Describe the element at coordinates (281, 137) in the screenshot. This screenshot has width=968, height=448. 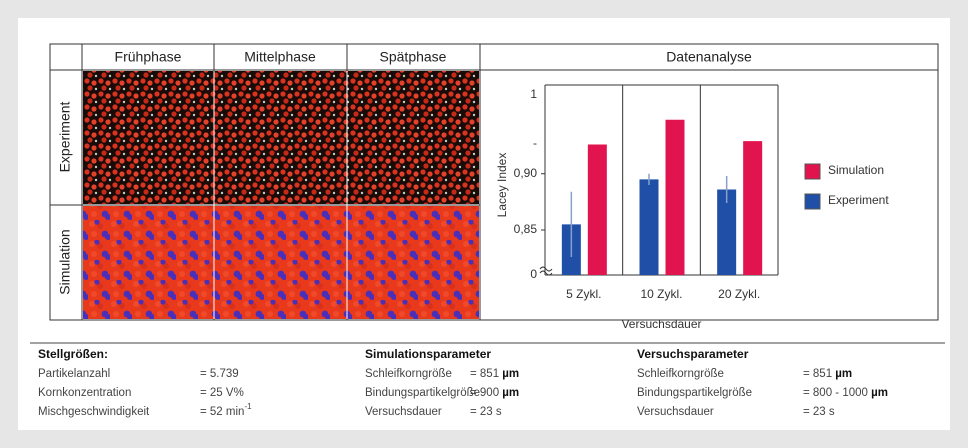
I see `experiment-images` at that location.